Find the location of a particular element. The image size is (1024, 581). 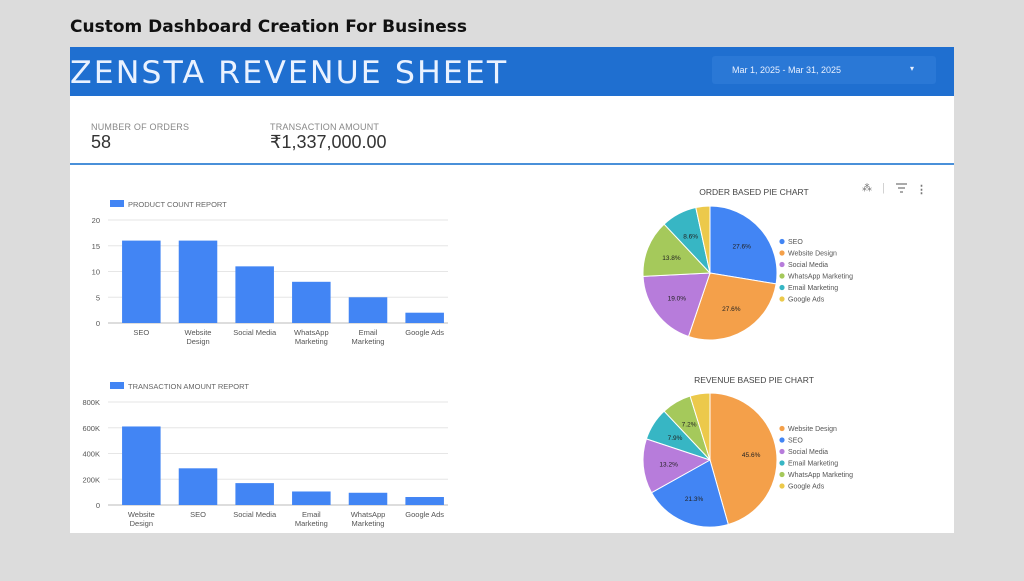

date-range-picker: Mar 1, 2025 - Mar 31, 2025 ▾ is located at coordinates (824, 70).